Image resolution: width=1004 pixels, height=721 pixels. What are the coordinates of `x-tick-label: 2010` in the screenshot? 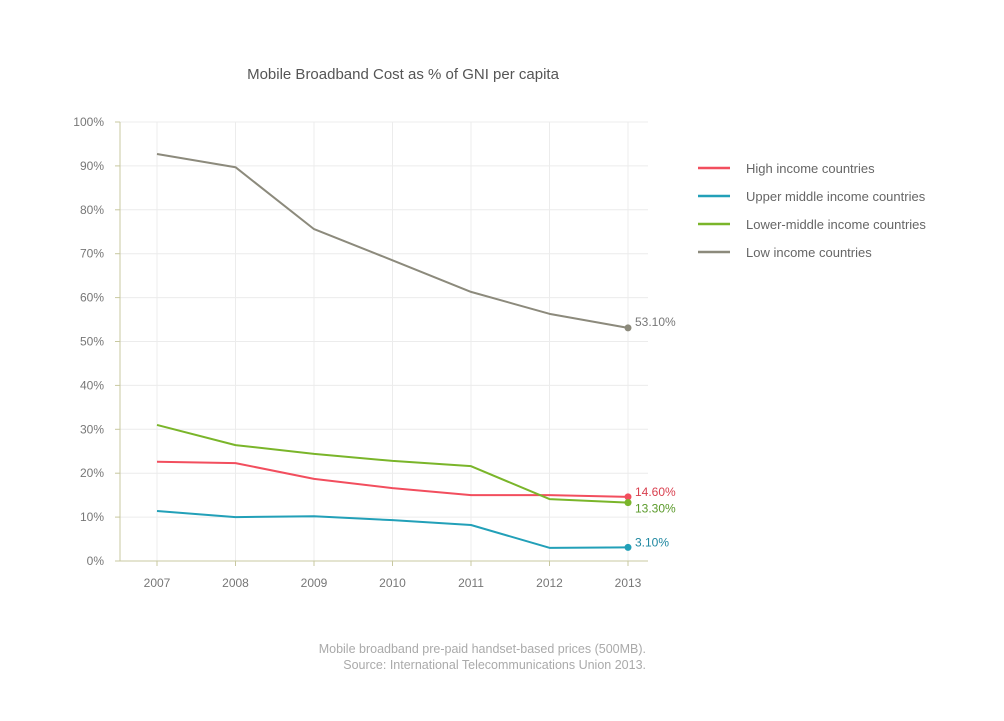 It's located at (392, 583).